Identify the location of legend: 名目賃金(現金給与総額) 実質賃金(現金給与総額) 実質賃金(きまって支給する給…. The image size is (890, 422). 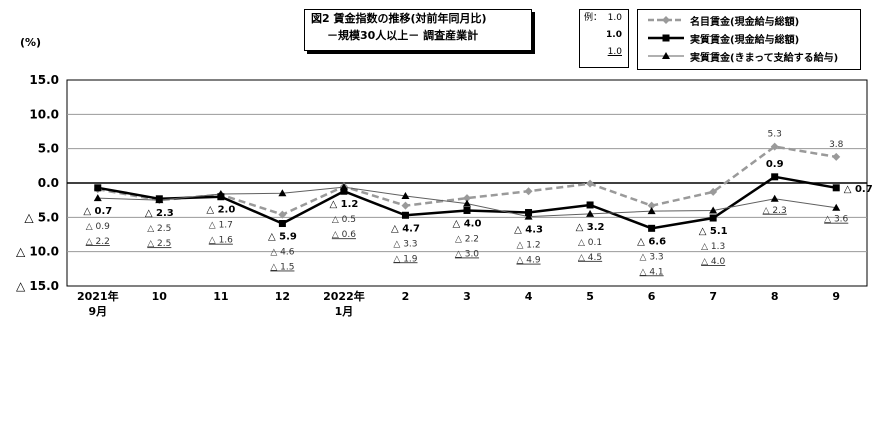
(749, 39).